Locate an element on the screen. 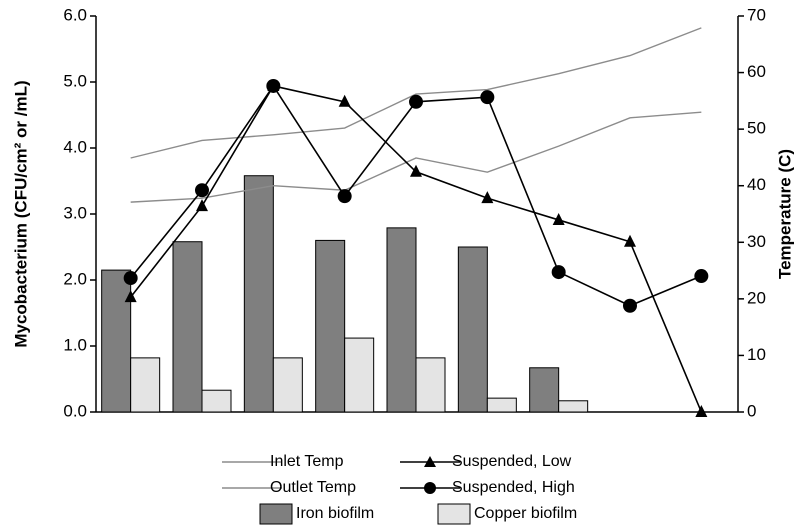 The width and height of the screenshot is (803, 530). line is located at coordinates (416, 157).